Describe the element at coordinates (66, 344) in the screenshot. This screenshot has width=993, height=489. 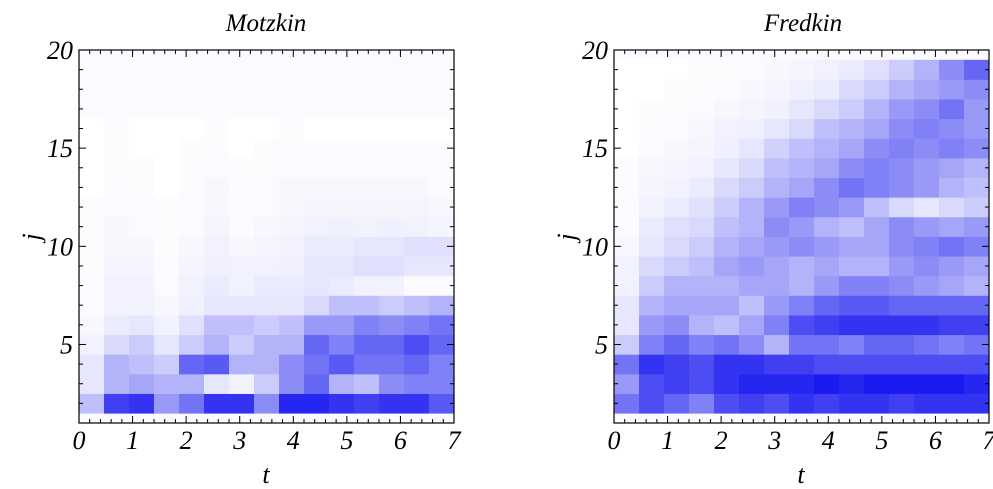
I see `motzkin-ytick-label: 5` at that location.